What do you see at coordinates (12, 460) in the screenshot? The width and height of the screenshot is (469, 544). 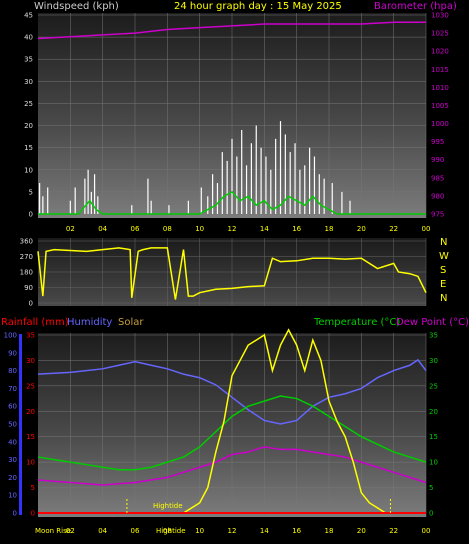 I see `humidity-tick-label: 30` at bounding box center [12, 460].